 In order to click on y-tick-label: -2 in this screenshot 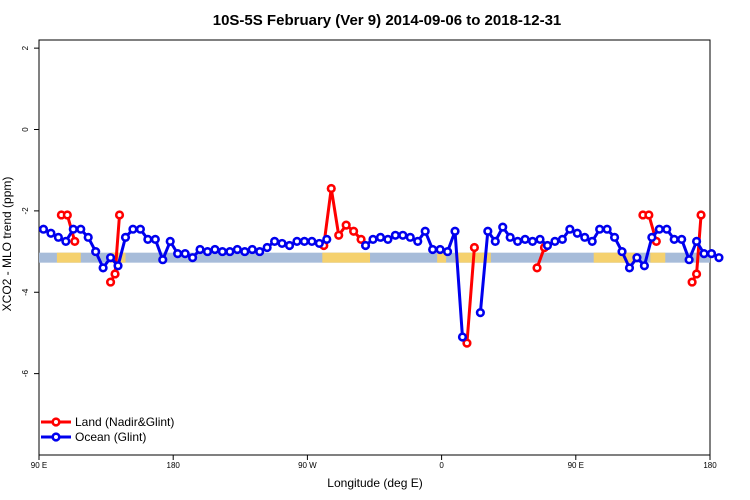, I will do `click(25, 211)`.